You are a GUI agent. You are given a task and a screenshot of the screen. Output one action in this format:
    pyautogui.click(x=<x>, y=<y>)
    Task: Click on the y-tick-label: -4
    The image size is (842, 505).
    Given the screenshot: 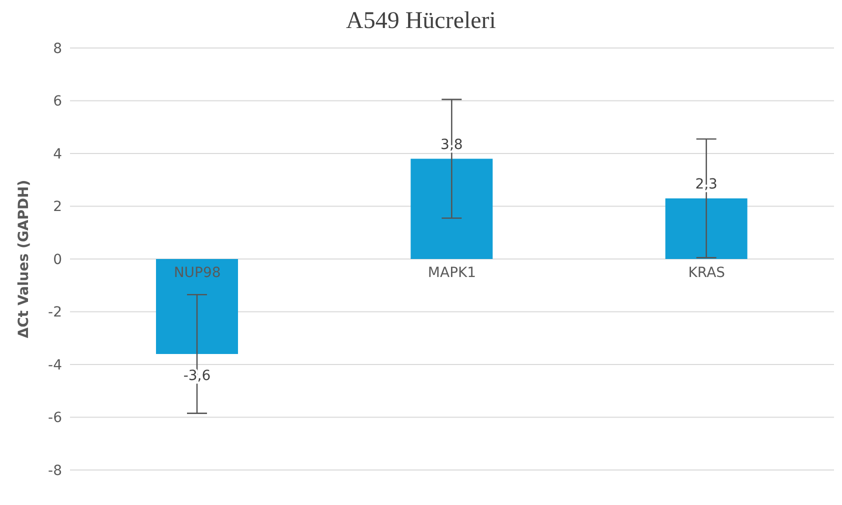 What is the action you would take?
    pyautogui.click(x=55, y=365)
    